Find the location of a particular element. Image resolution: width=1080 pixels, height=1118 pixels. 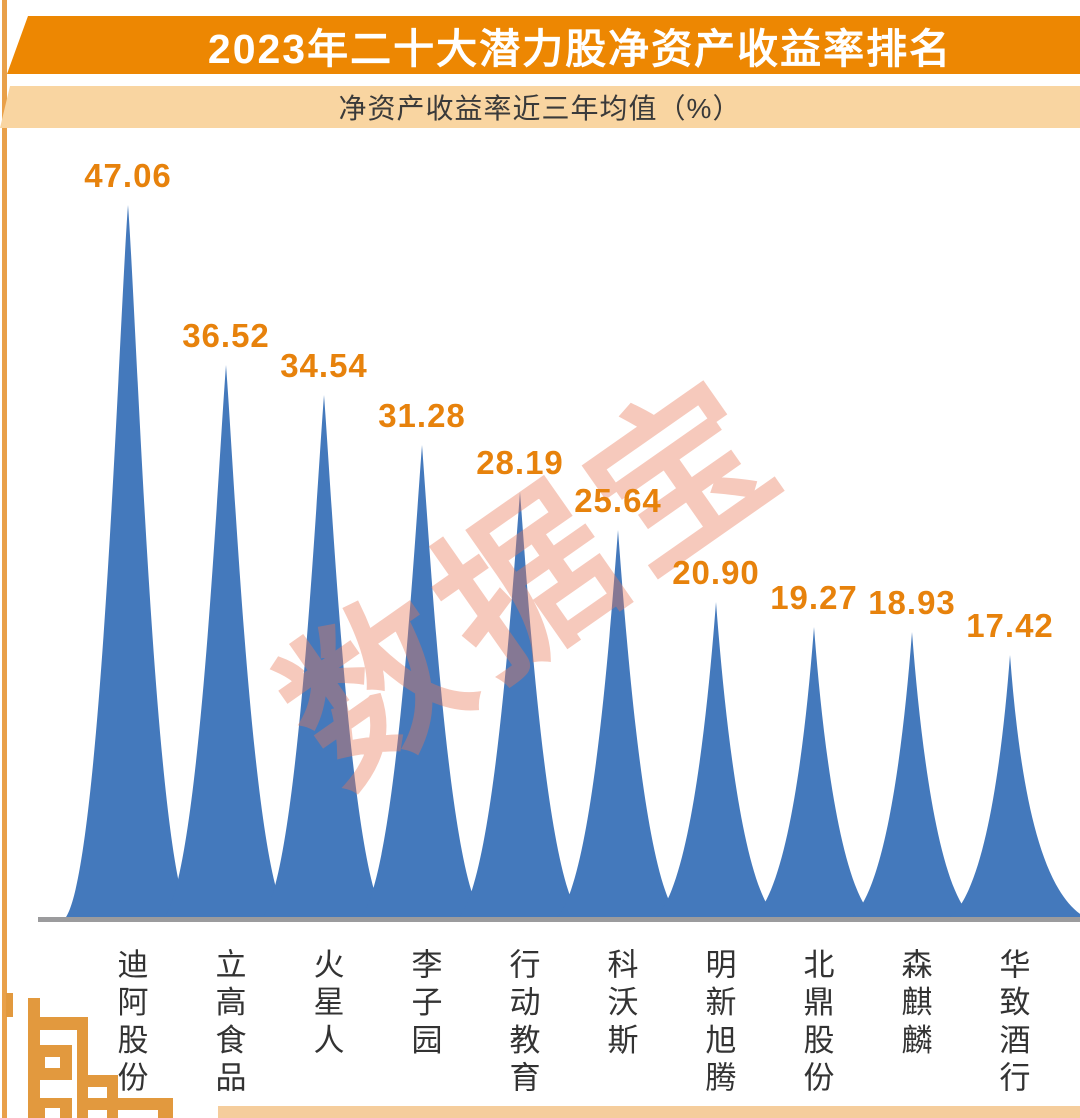

value-label-4: 28.19 is located at coordinates (520, 462).